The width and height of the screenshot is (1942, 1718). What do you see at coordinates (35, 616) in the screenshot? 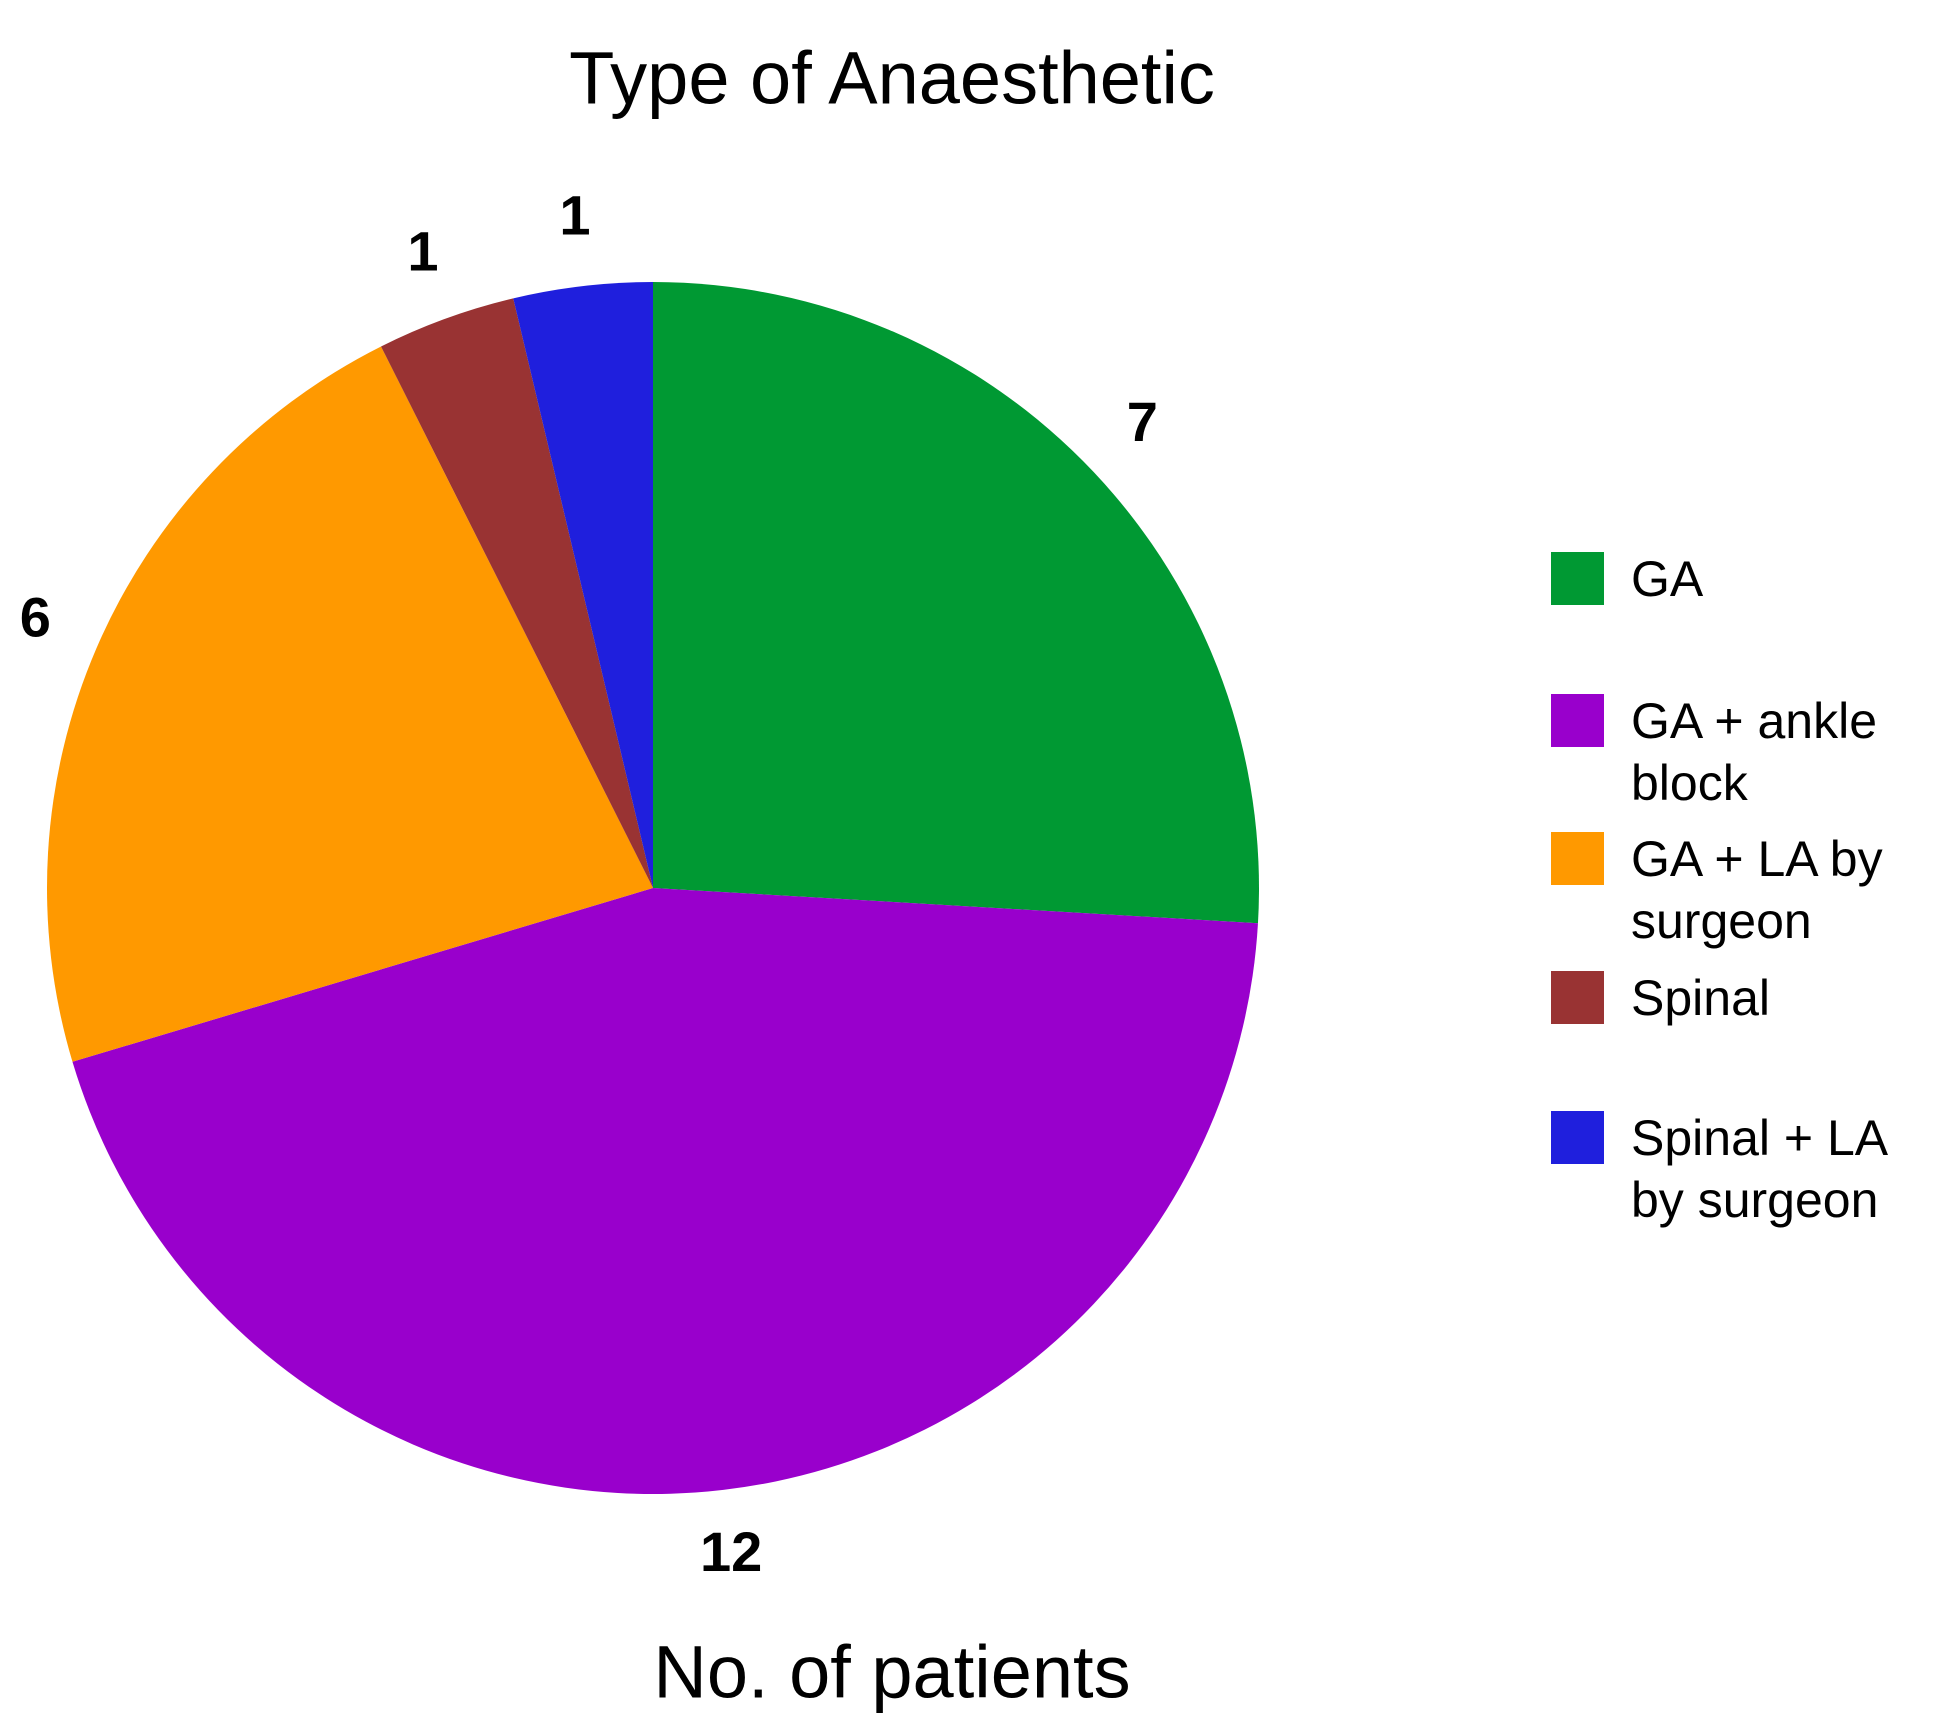
I see `data-label: 6` at bounding box center [35, 616].